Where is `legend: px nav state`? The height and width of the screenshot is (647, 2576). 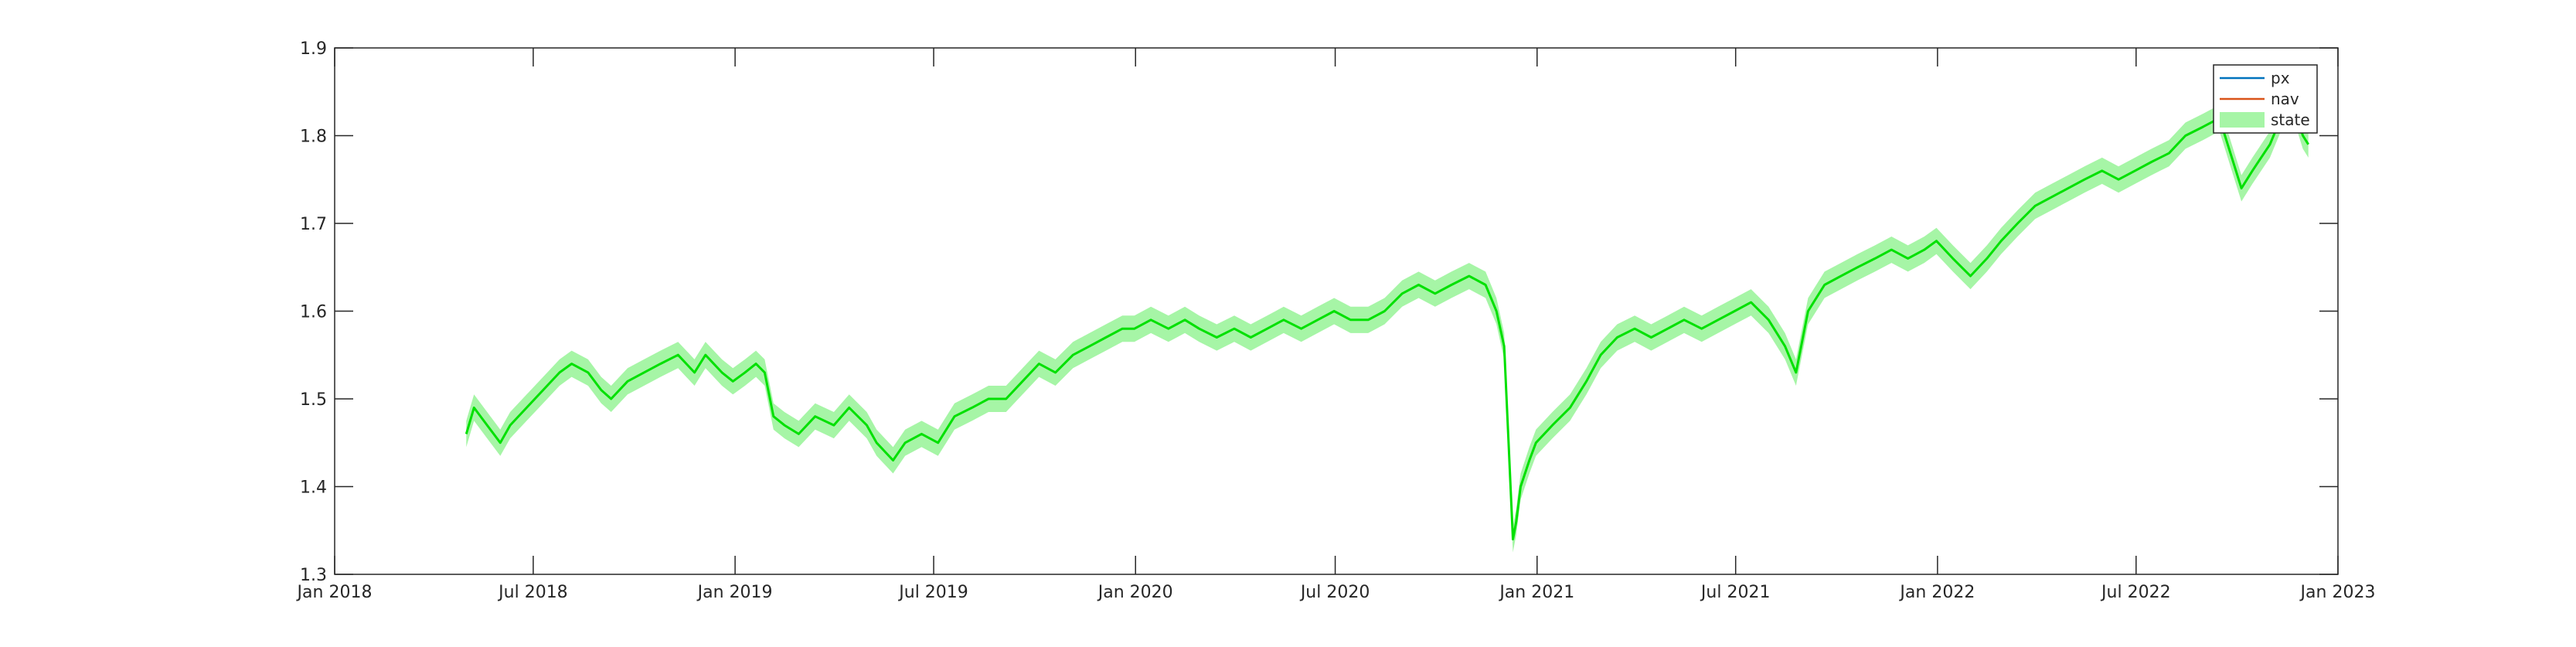
legend: px nav state is located at coordinates (2265, 99).